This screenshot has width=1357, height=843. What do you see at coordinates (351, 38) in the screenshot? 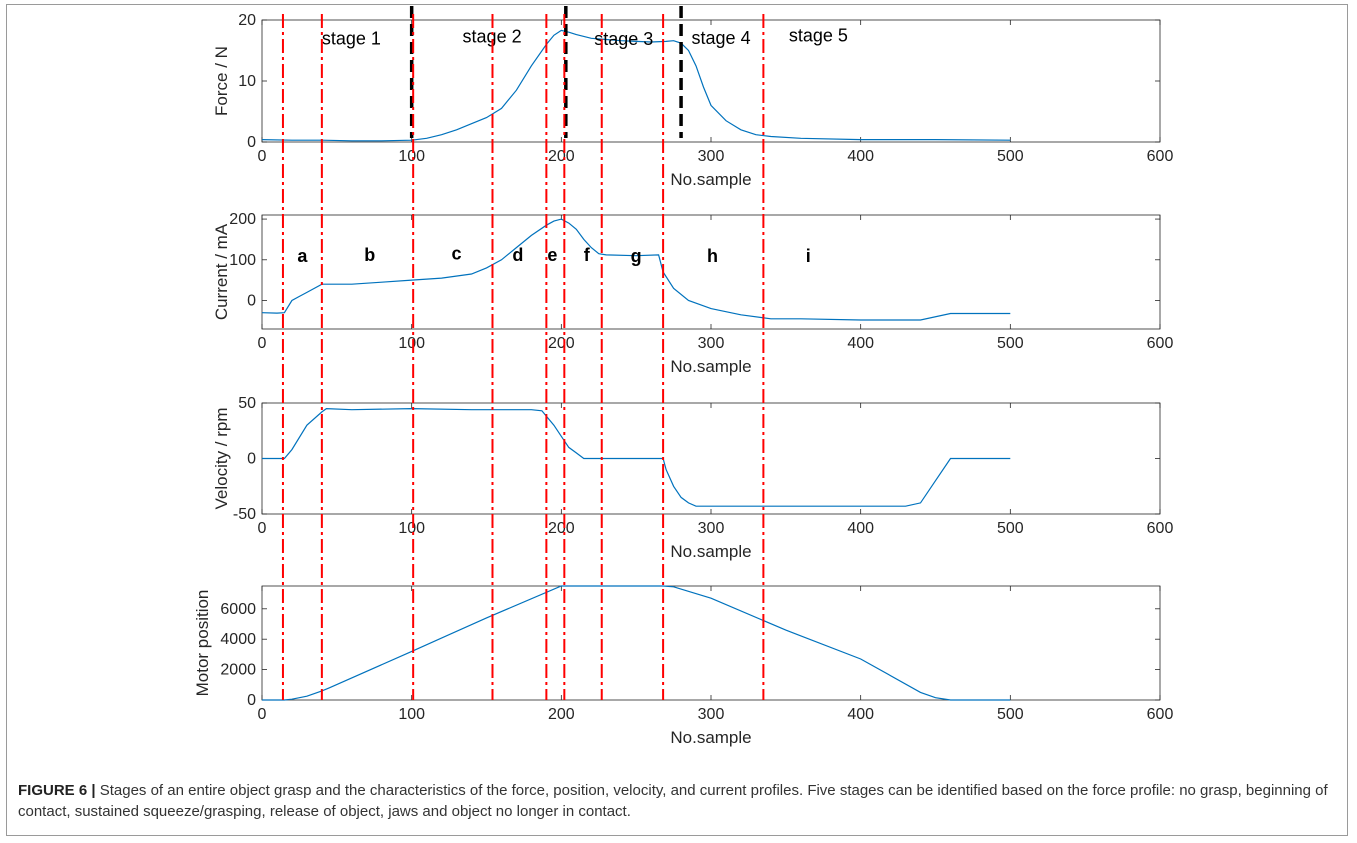
I see `stage-label: stage 1` at bounding box center [351, 38].